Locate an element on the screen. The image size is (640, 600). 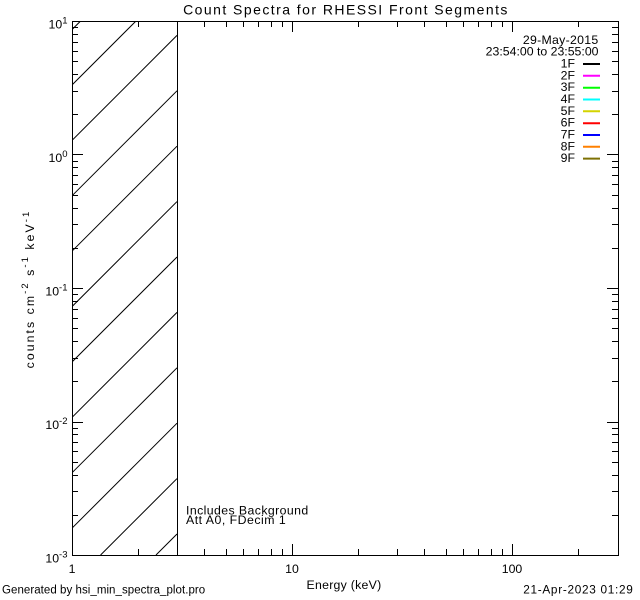
svg-text: Att A0, FDecim 1 is located at coordinates (236, 520).